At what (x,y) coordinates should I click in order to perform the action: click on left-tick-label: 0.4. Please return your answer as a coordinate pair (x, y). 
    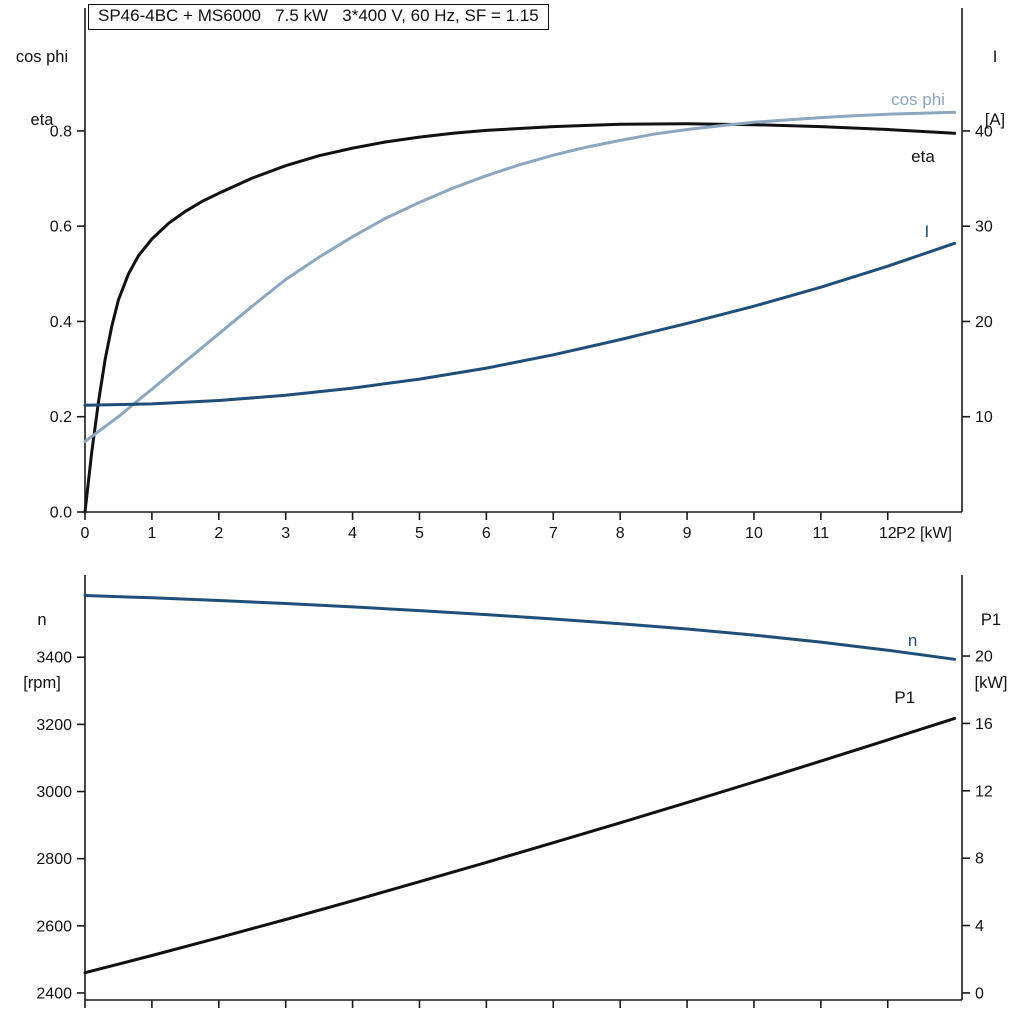
    Looking at the image, I should click on (61, 322).